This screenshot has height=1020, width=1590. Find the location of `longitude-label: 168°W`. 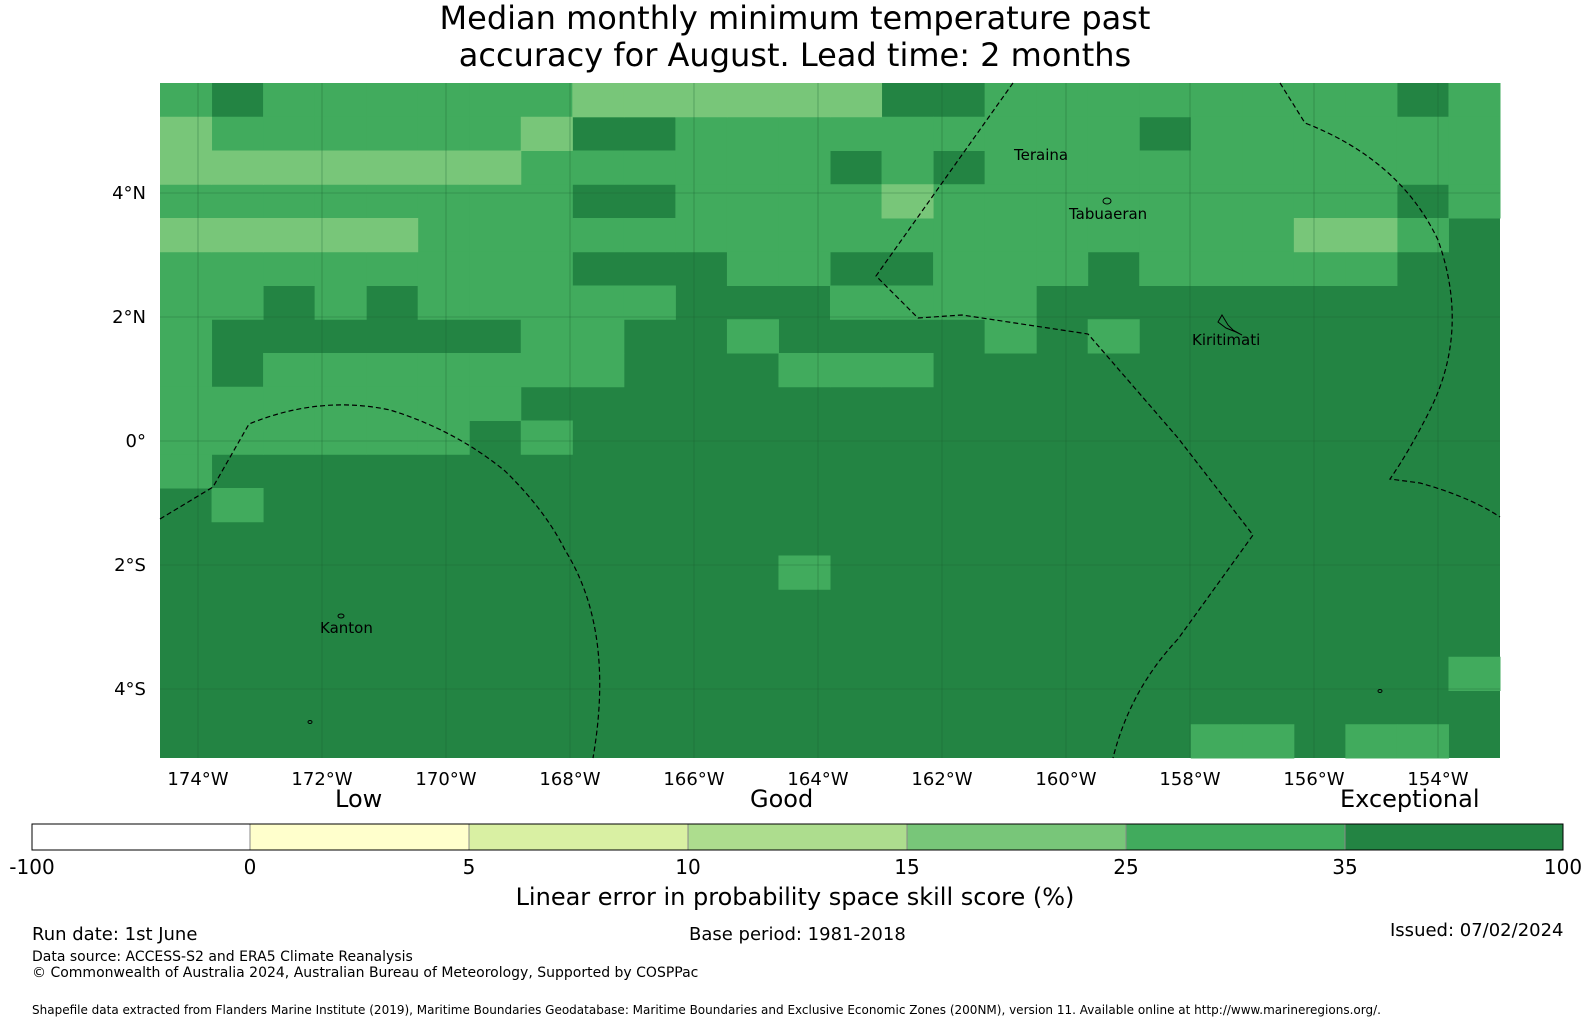

longitude-label: 168°W is located at coordinates (569, 779).